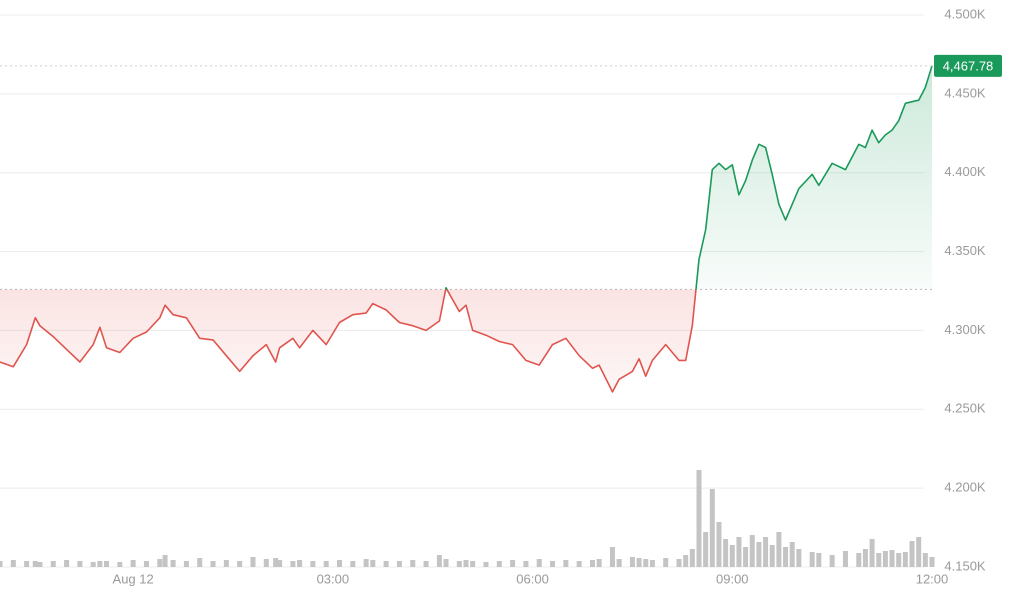  I want to click on y-tick-label: 4.350K, so click(965, 250).